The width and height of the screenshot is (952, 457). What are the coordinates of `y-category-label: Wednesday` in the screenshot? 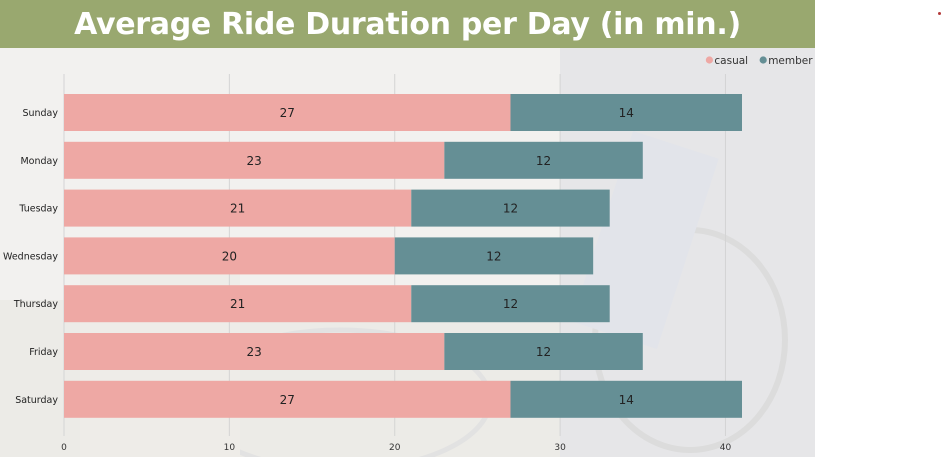 It's located at (30, 256).